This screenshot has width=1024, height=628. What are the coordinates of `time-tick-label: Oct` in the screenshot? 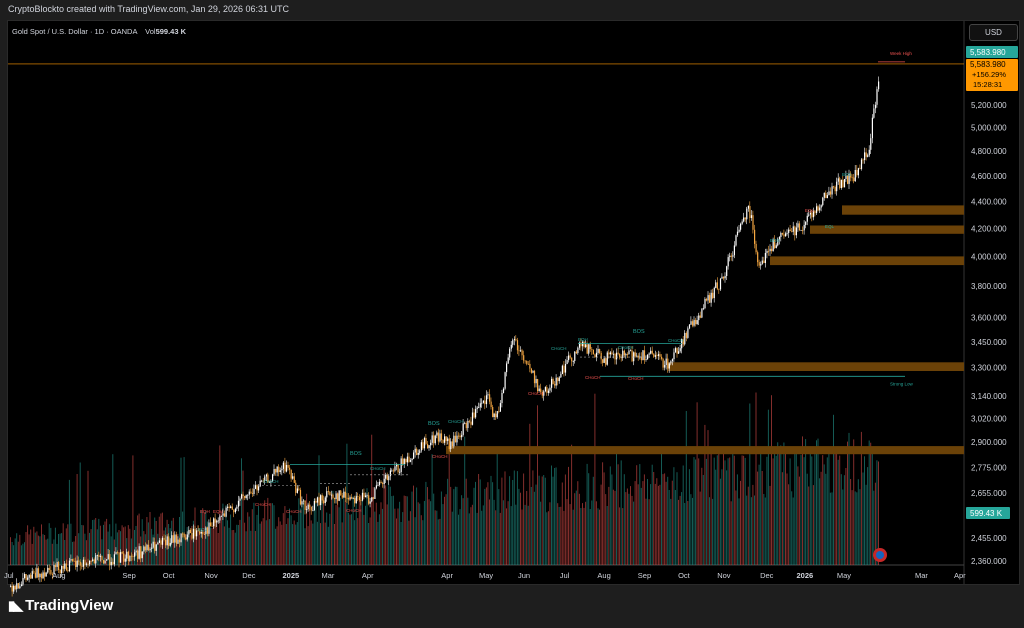 It's located at (684, 575).